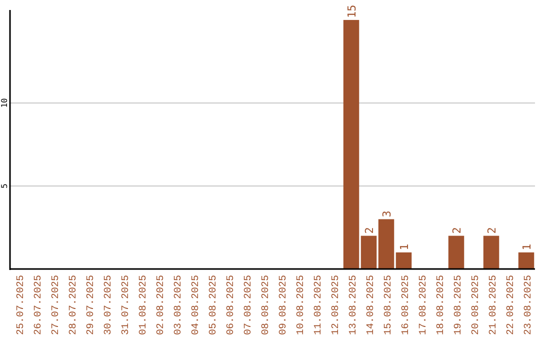 This screenshot has width=540, height=340. What do you see at coordinates (284, 305) in the screenshot?
I see `x-tick-label: 09.08.2025` at bounding box center [284, 305].